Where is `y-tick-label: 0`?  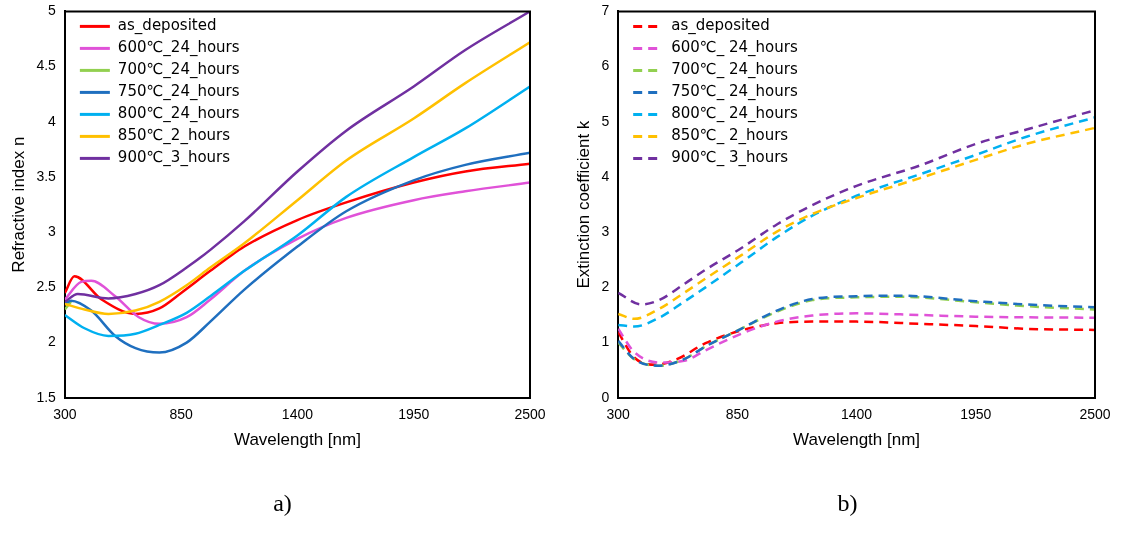
y-tick-label: 0 is located at coordinates (605, 396).